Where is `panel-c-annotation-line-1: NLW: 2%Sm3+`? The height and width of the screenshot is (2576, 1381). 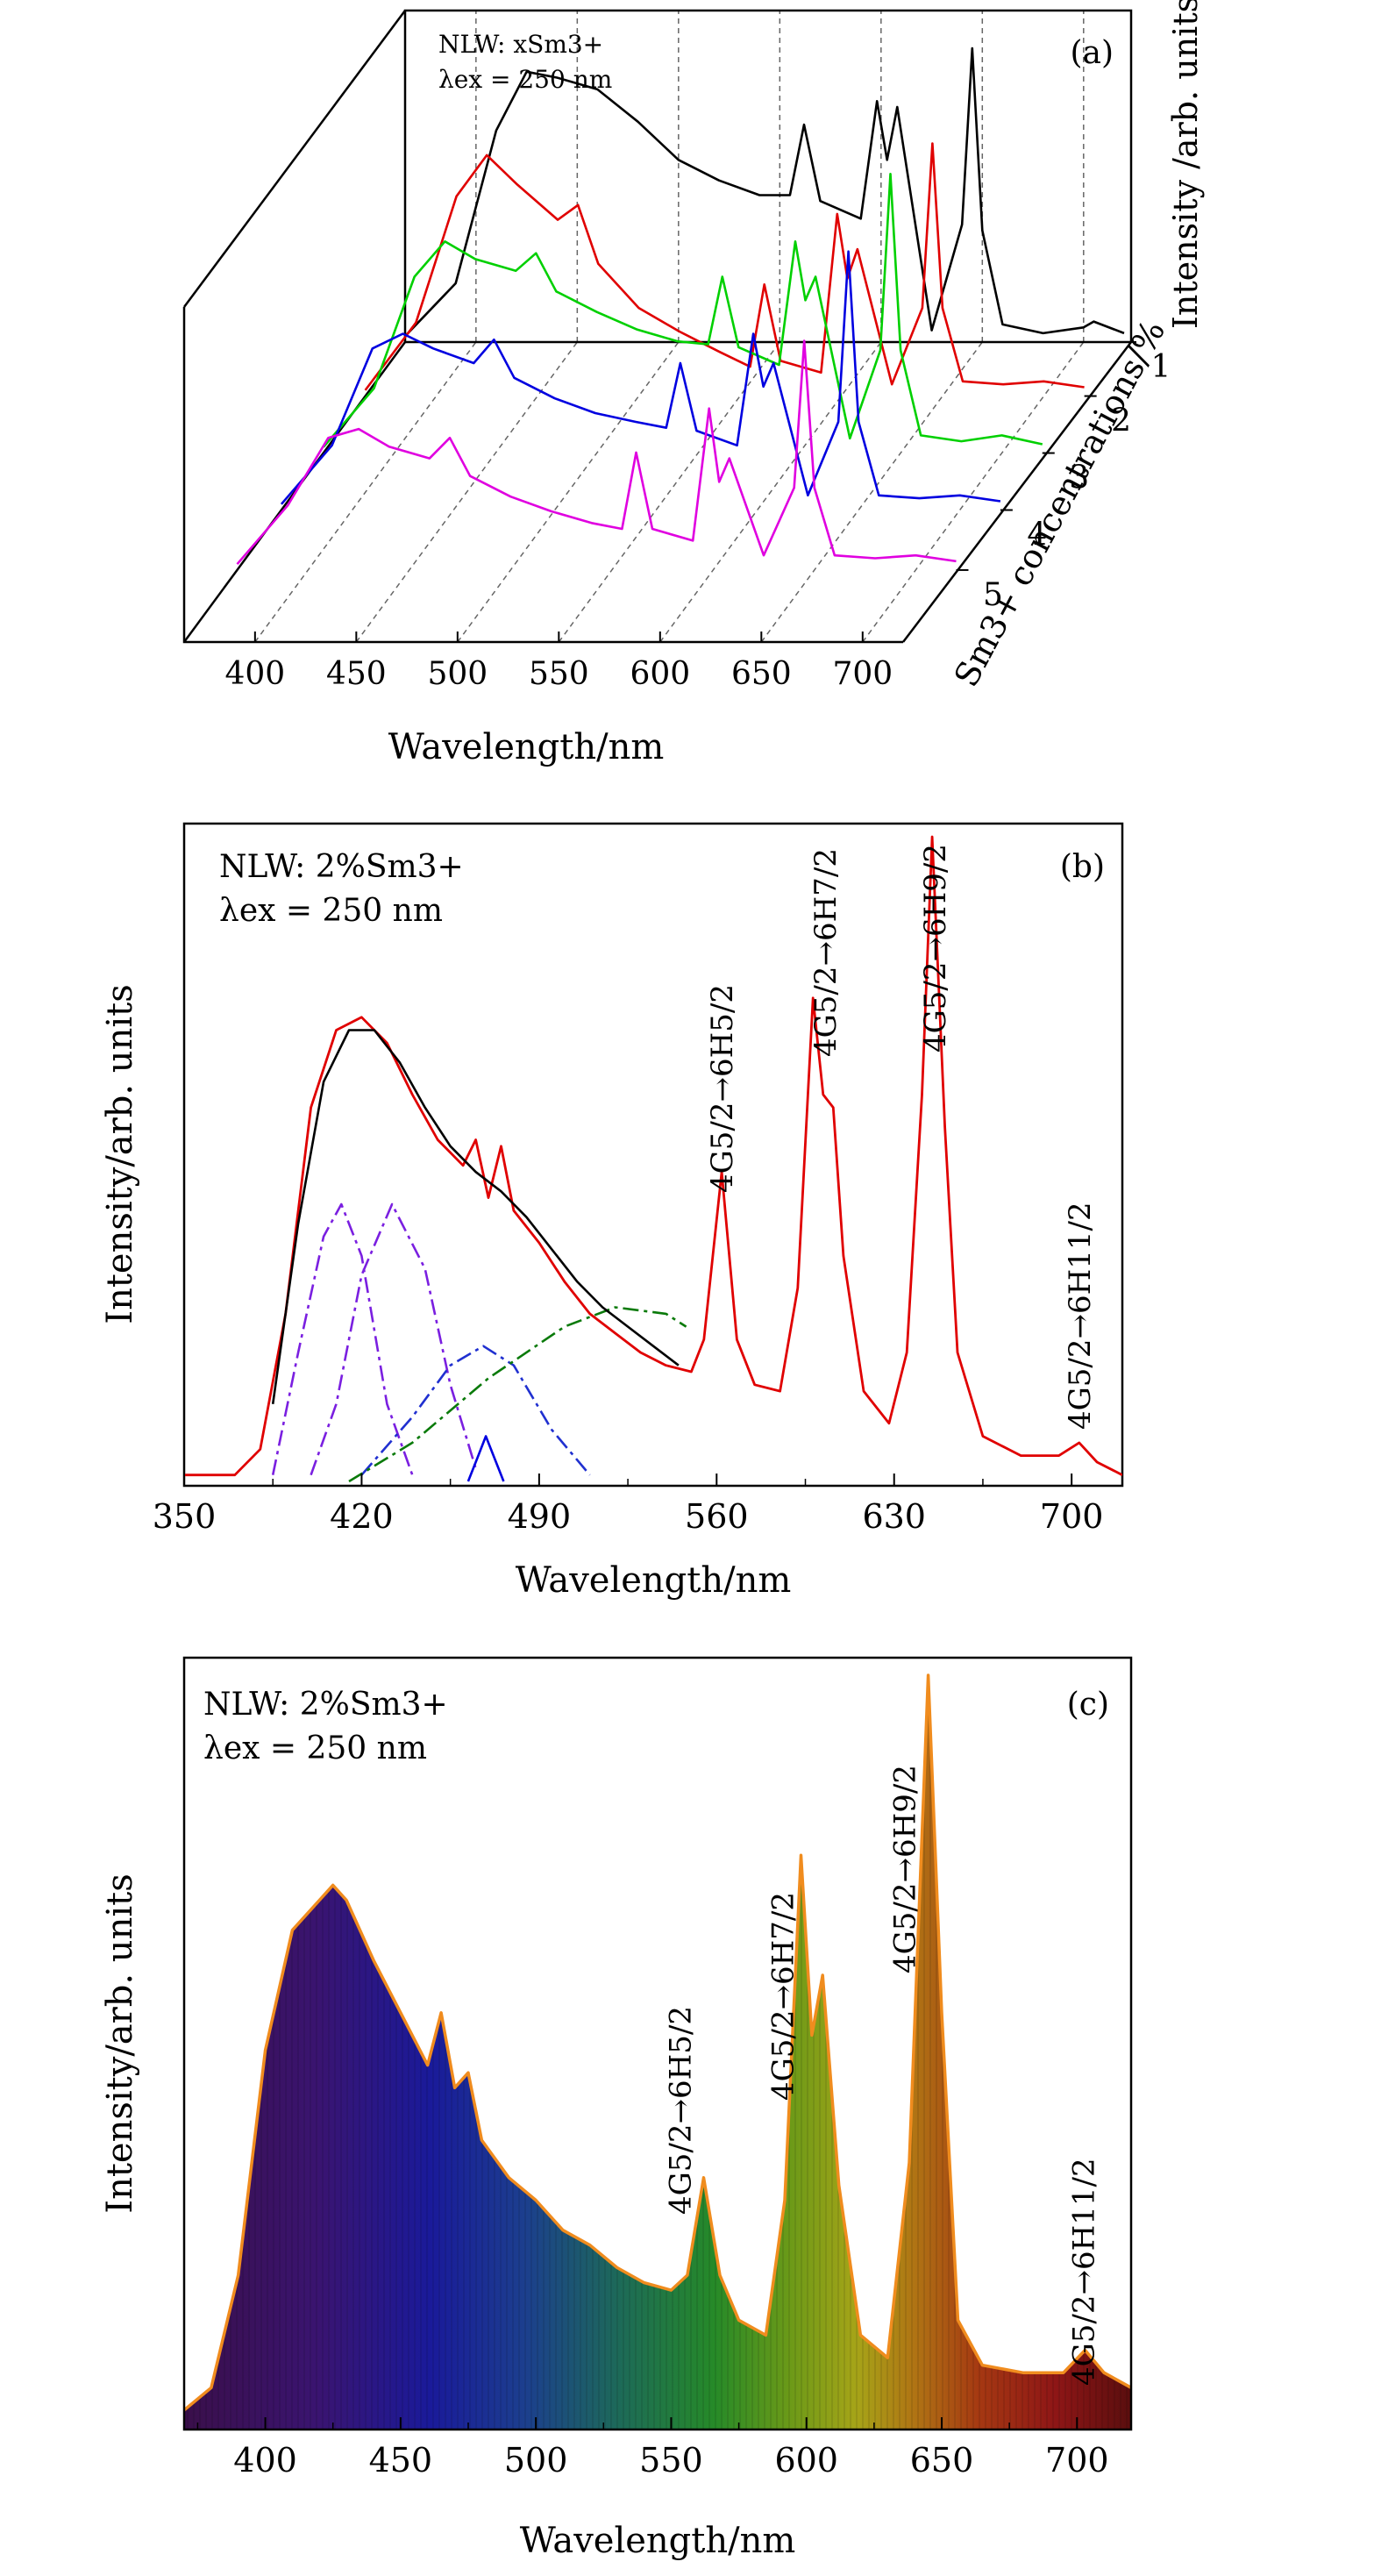
panel-c-annotation-line-1: NLW: 2%Sm3+ is located at coordinates (325, 1705).